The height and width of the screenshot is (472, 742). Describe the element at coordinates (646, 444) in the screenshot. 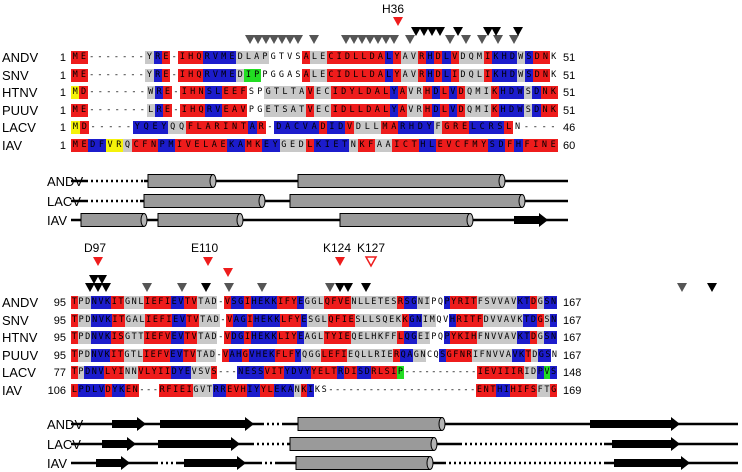

I see `strand-arrow` at that location.